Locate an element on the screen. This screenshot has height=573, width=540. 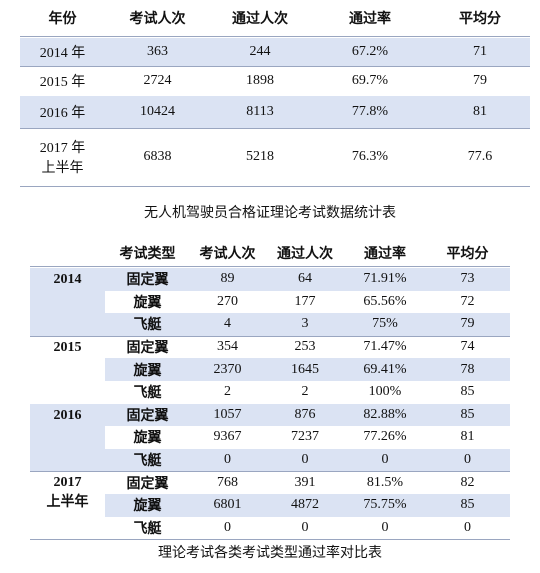
cell-text: 2017 is located at coordinates (67, 483).